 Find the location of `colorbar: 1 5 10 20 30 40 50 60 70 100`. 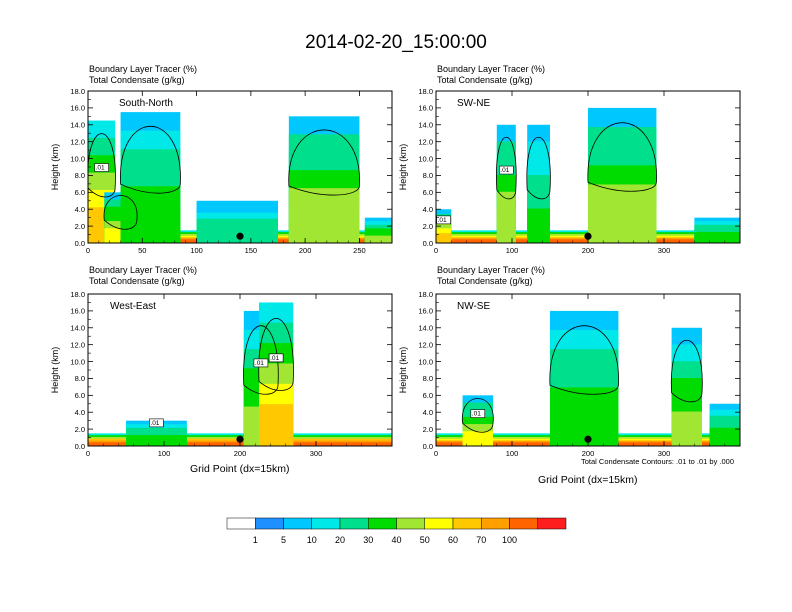

colorbar: 1 5 10 20 30 40 50 60 70 100 is located at coordinates (396, 531).